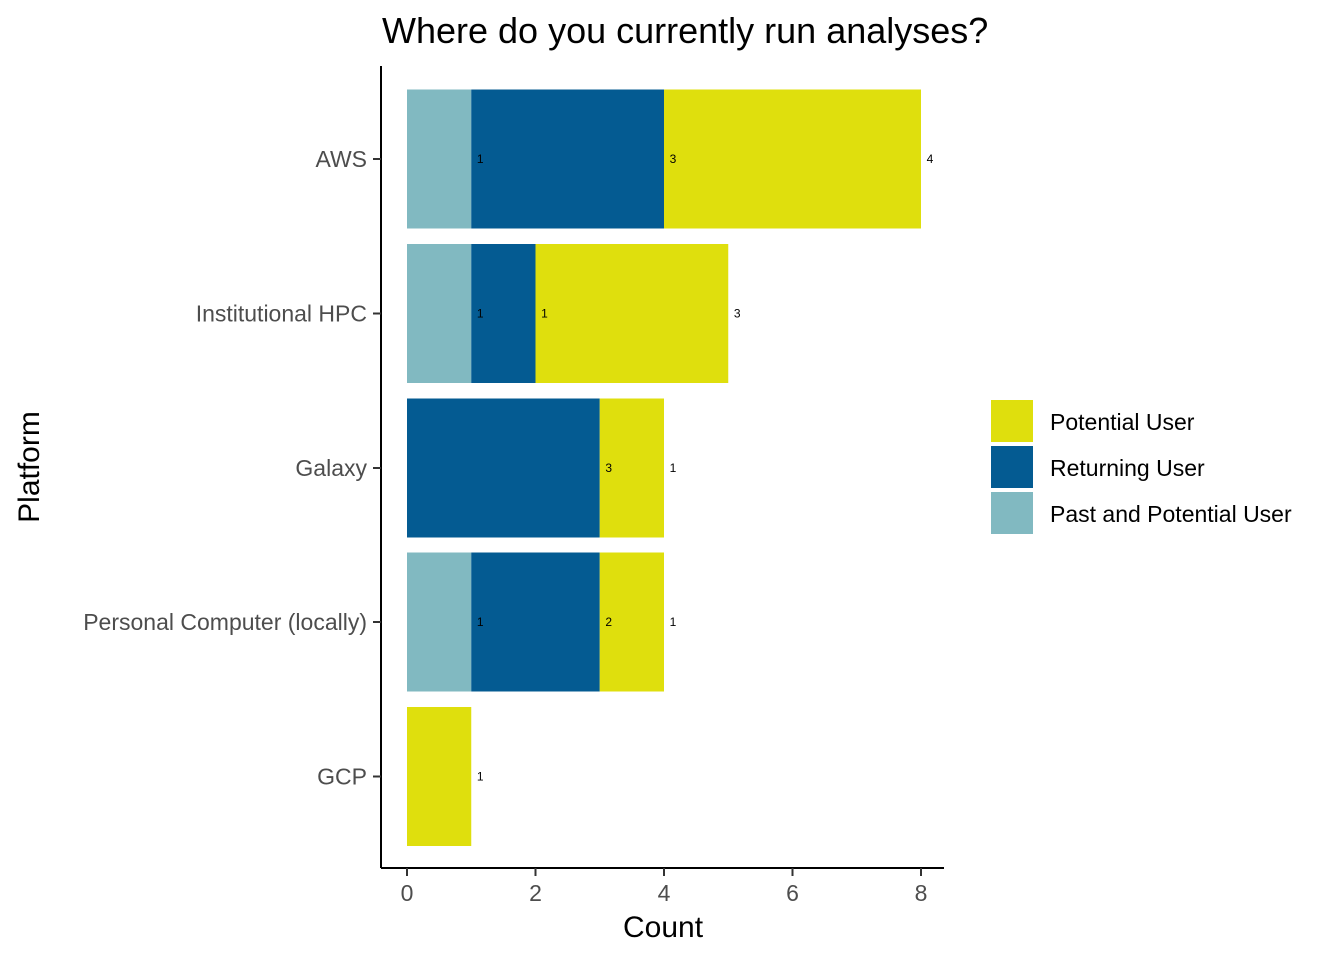 This screenshot has width=1344, height=960. Describe the element at coordinates (792, 893) in the screenshot. I see `x-tick-label: 6` at that location.